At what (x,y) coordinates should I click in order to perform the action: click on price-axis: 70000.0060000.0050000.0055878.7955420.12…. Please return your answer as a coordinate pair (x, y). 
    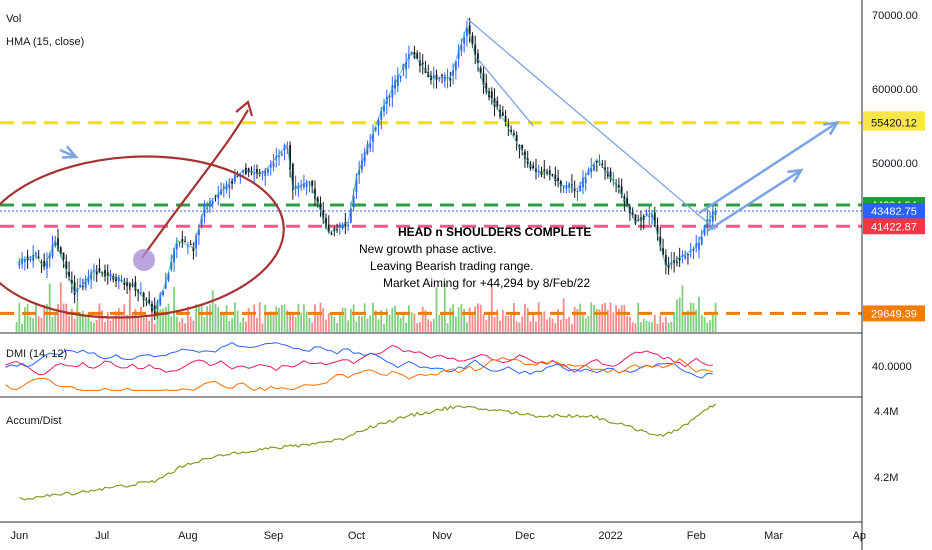
    Looking at the image, I should click on (894, 166).